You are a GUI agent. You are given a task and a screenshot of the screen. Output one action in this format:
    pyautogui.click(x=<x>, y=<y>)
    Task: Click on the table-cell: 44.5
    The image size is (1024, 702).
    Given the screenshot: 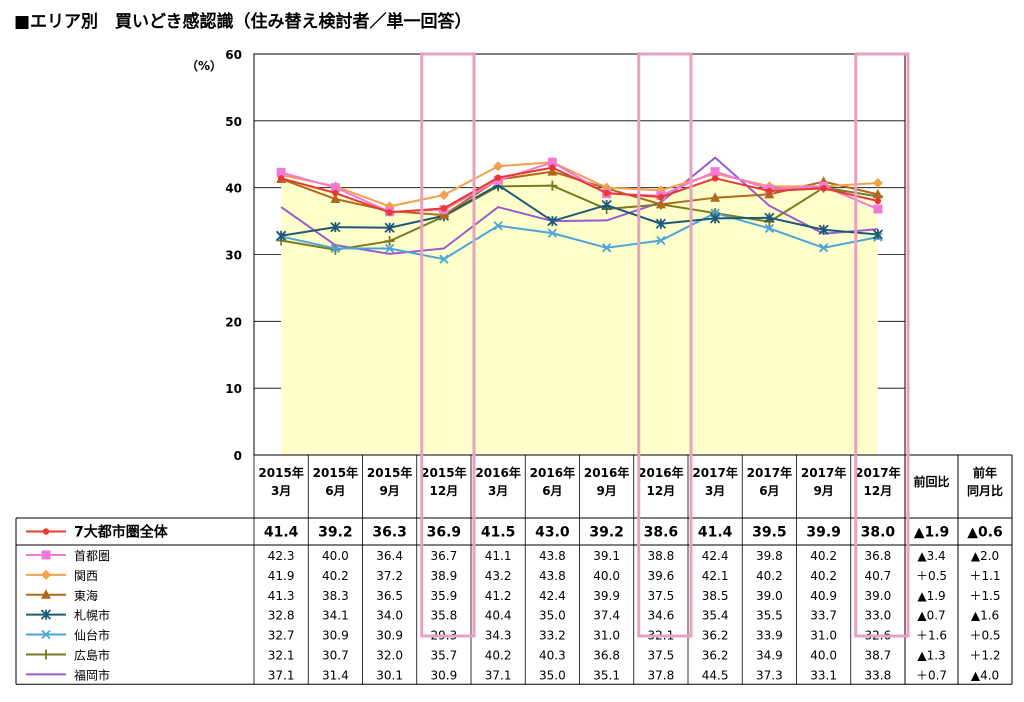 What is the action you would take?
    pyautogui.click(x=715, y=675)
    